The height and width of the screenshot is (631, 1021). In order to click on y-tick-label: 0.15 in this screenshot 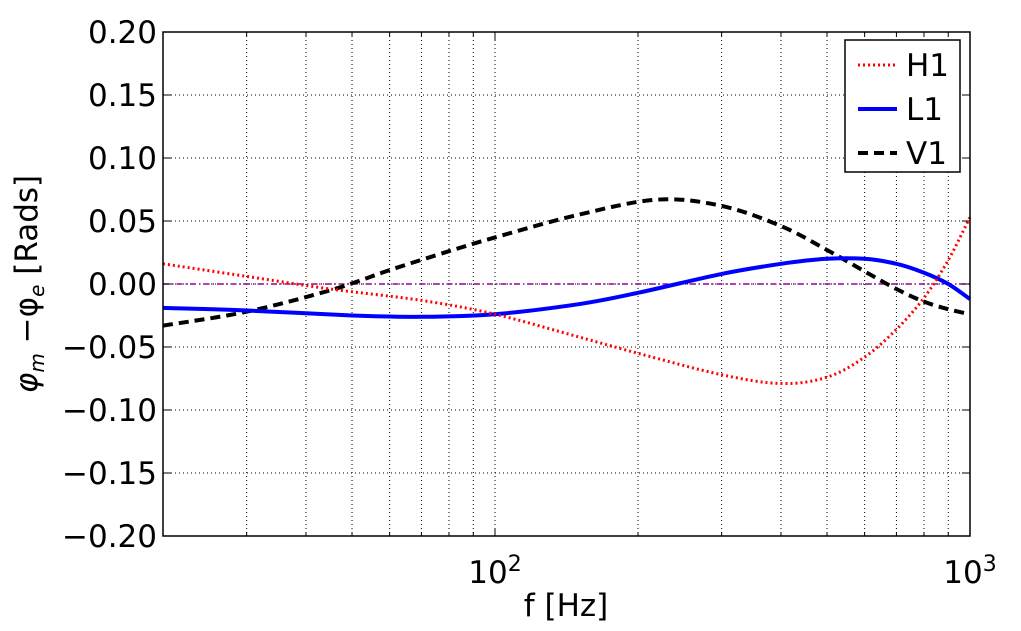, I will do `click(122, 96)`.